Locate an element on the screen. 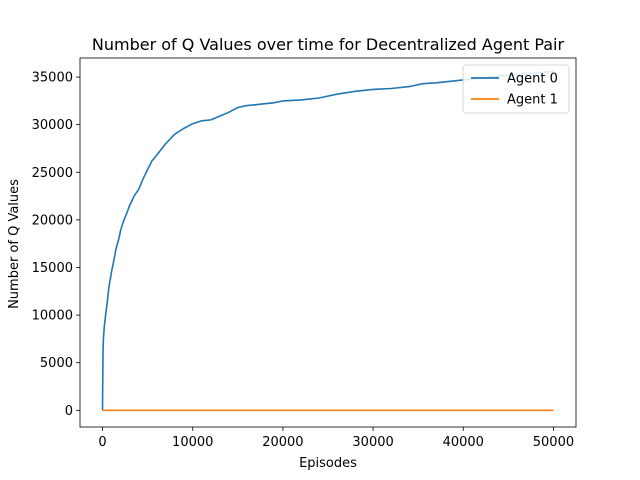 The height and width of the screenshot is (480, 640). legend-label: Agent 1 is located at coordinates (532, 100).